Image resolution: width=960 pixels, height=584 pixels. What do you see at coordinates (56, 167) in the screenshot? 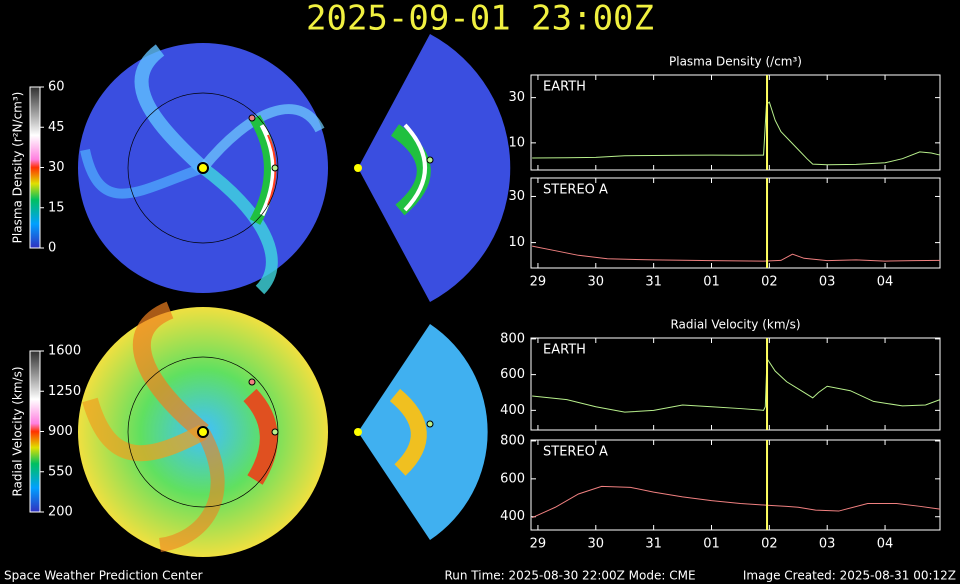
I see `colorbar-tick-label: 30` at bounding box center [56, 167].